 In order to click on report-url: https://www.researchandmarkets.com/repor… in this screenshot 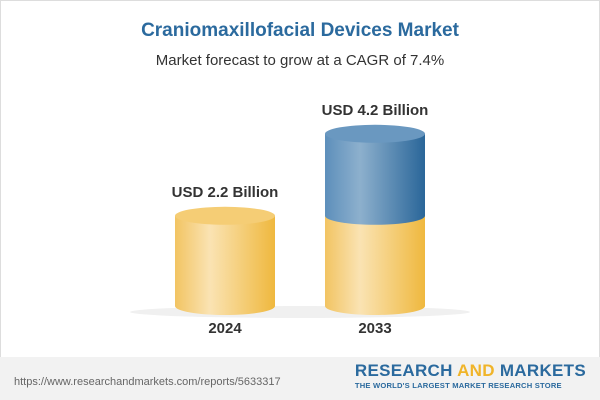, I will do `click(147, 382)`.